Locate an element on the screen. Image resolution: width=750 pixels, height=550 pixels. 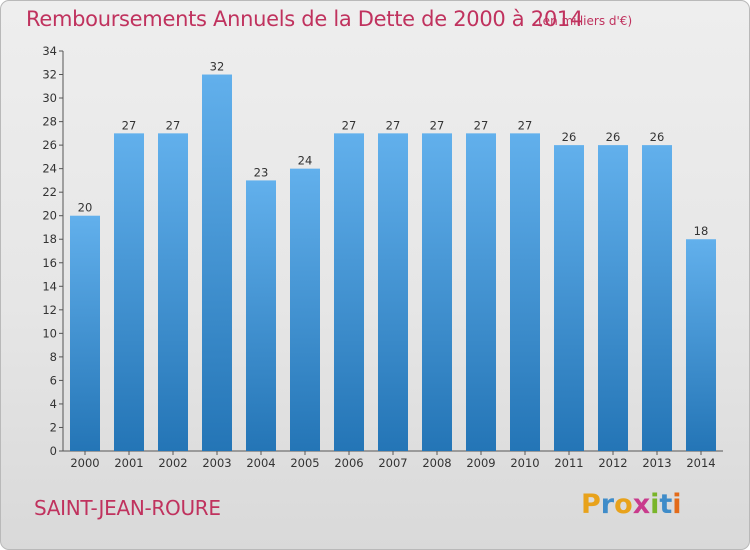
x-tick-label: 2000 is located at coordinates (84, 463).